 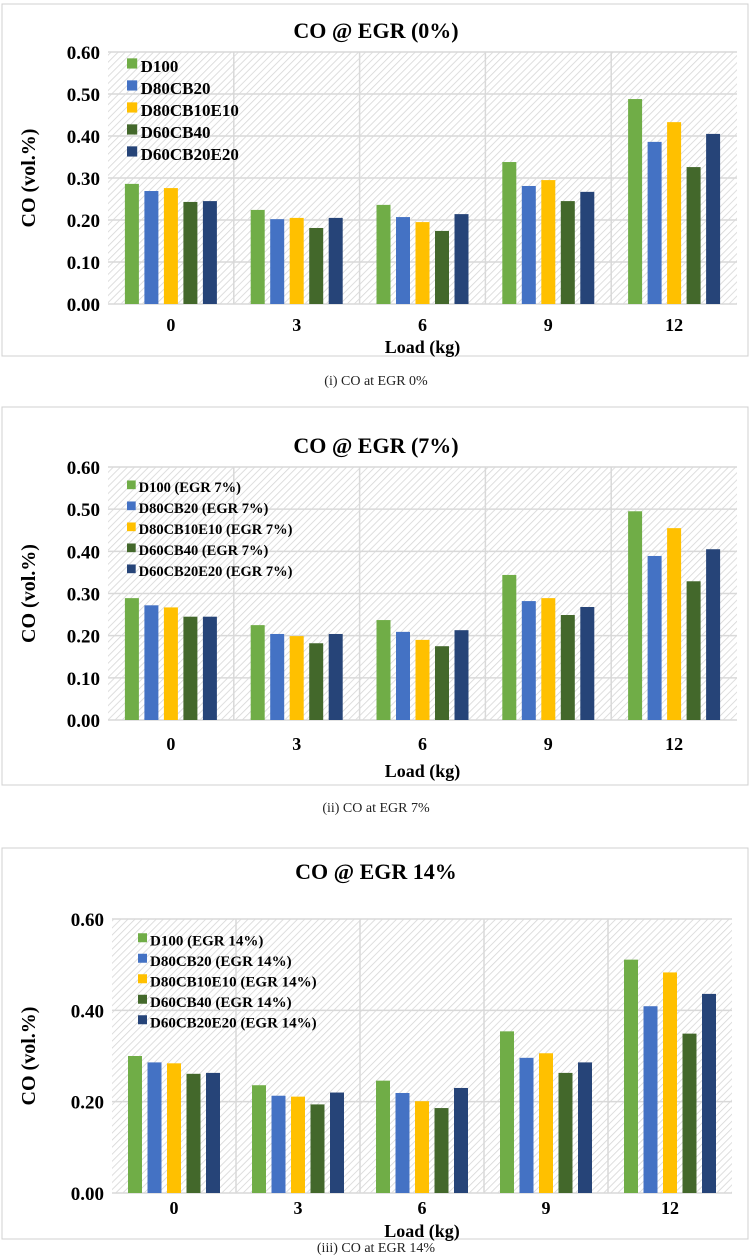 What do you see at coordinates (176, 132) in the screenshot?
I see `legend-item: D60CB40` at bounding box center [176, 132].